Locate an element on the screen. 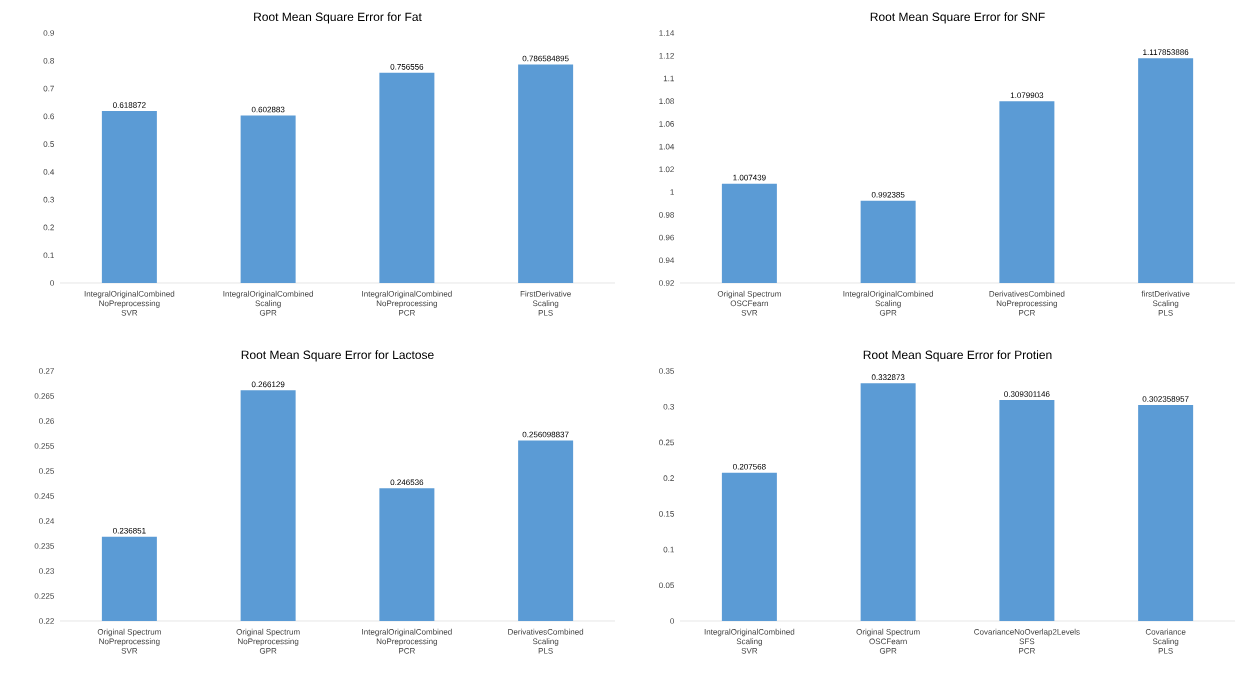  data-label: 0.236851 is located at coordinates (129, 530).